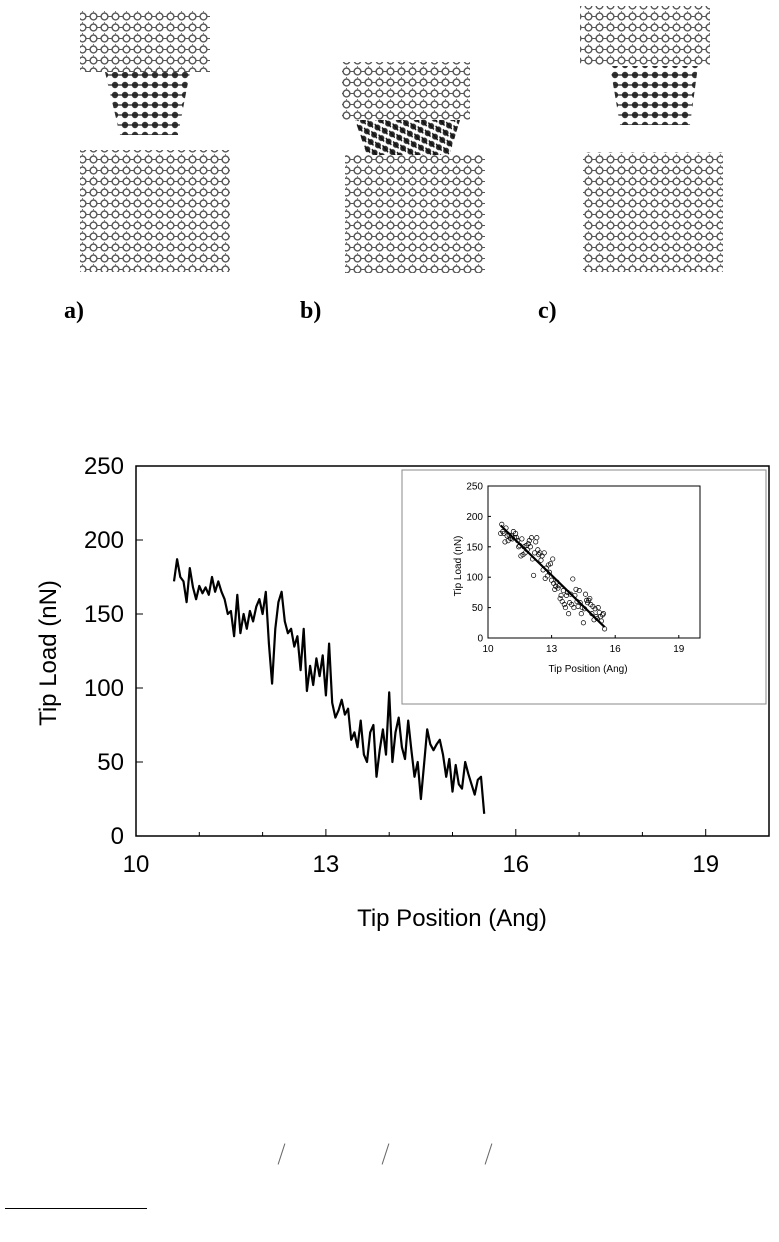 This screenshot has width=779, height=1242. Describe the element at coordinates (452, 918) in the screenshot. I see `main-chart-x-label: Tip Position (Ang)` at that location.